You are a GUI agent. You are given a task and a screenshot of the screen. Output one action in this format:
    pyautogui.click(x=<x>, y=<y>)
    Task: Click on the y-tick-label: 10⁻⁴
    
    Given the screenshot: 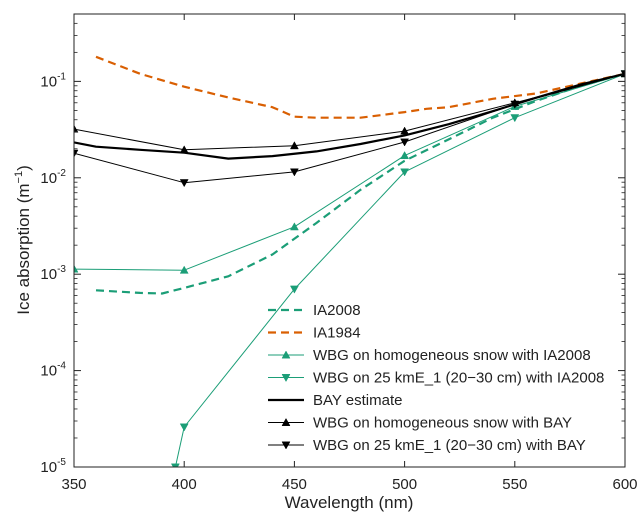 What is the action you would take?
    pyautogui.click(x=53, y=370)
    